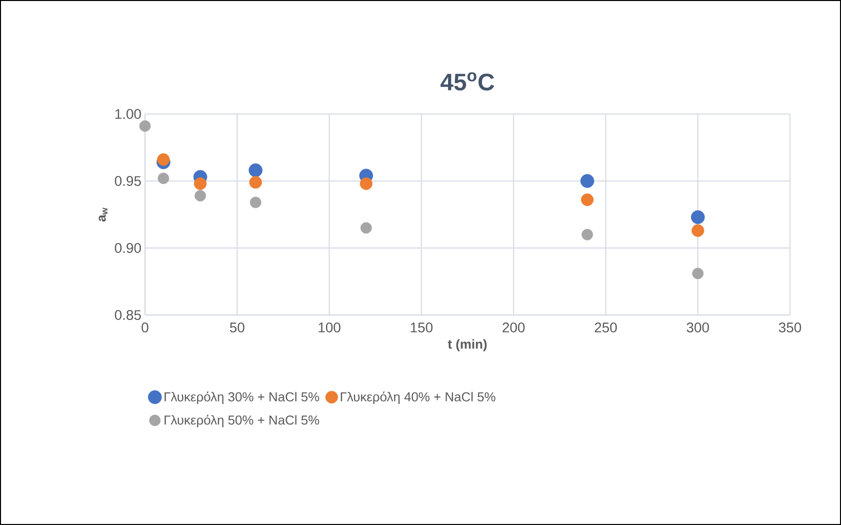 This screenshot has height=525, width=841. Describe the element at coordinates (697, 327) in the screenshot. I see `x-tick-label: 300` at that location.